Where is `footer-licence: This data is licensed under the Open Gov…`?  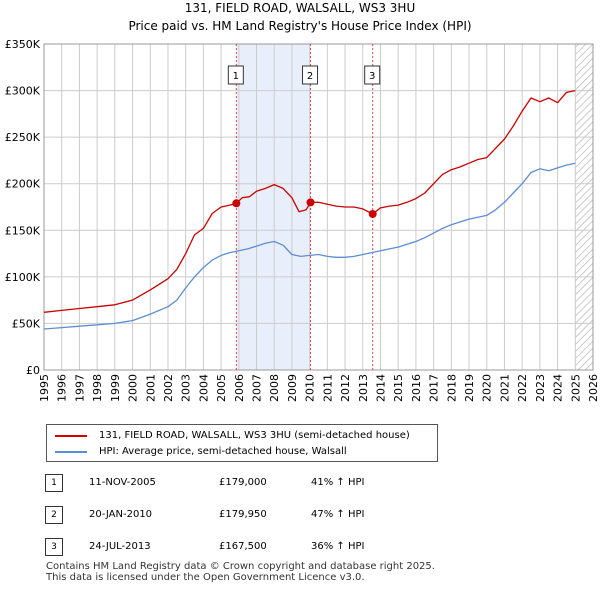
footer-licence: This data is licensed under the Open Gov… is located at coordinates (205, 577).